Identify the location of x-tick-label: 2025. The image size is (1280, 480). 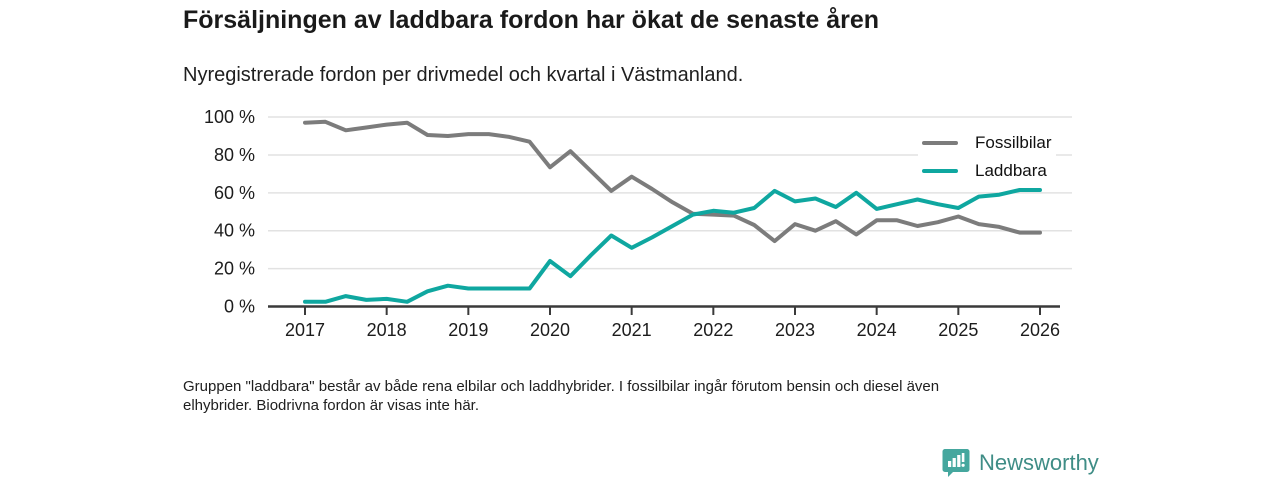
(958, 330).